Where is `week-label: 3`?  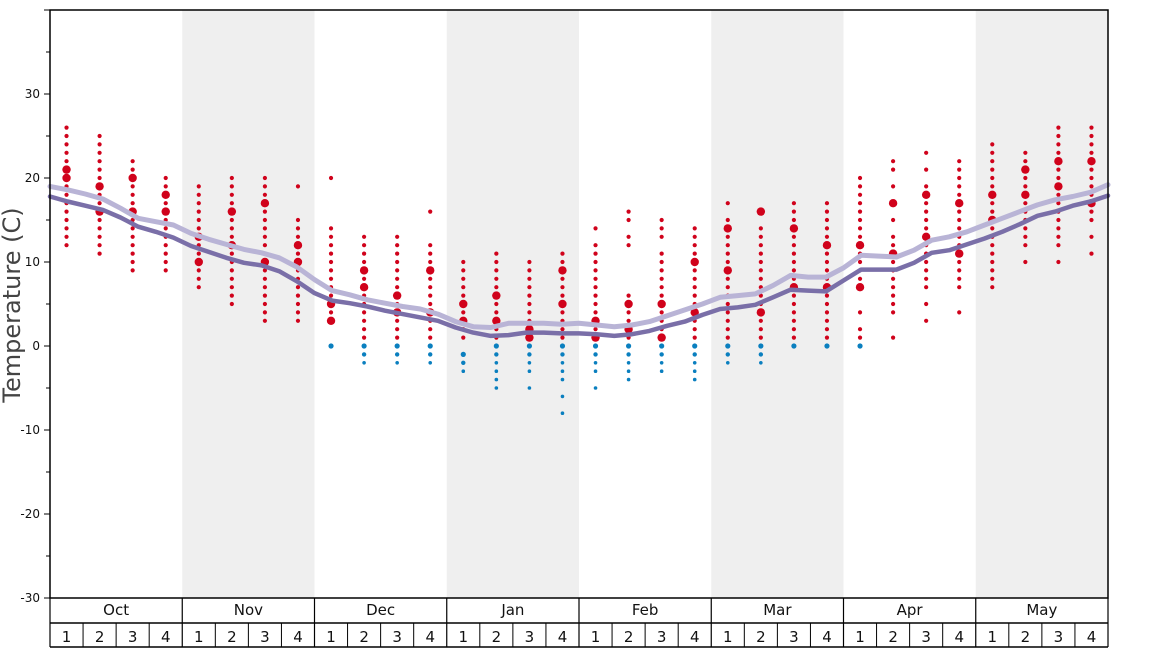
week-label: 3 is located at coordinates (926, 637).